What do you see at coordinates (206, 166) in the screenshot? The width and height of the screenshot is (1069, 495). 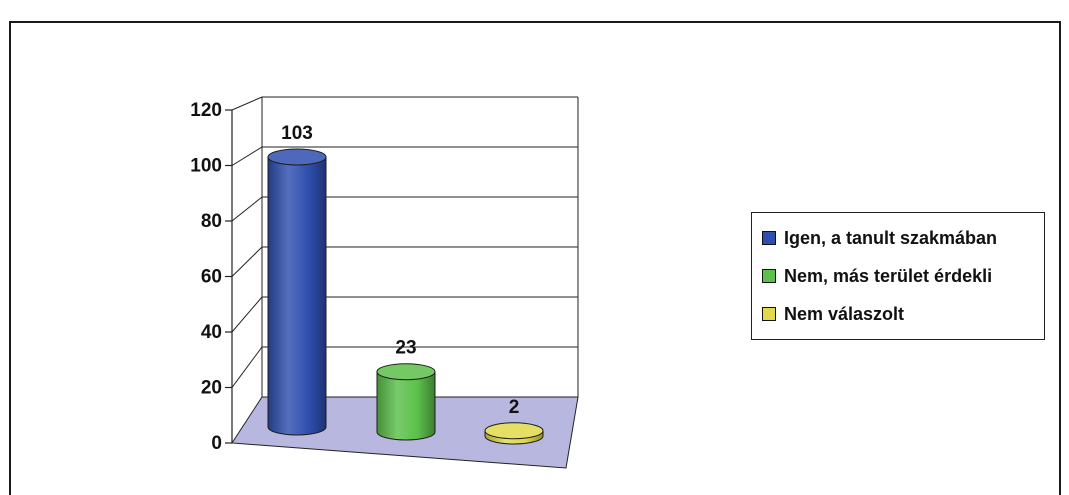 I see `y-tick-label: 100` at bounding box center [206, 166].